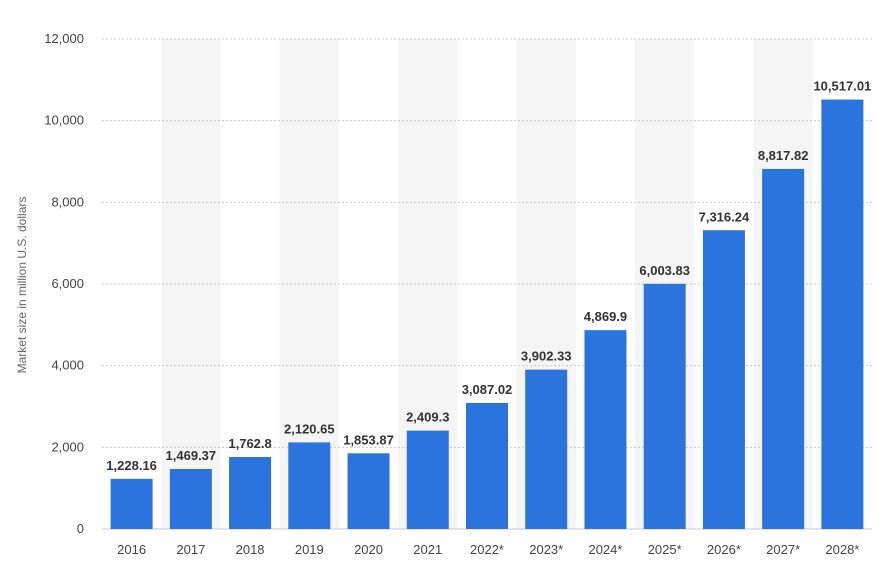  I want to click on x-tick-label: 2026*, so click(724, 549).